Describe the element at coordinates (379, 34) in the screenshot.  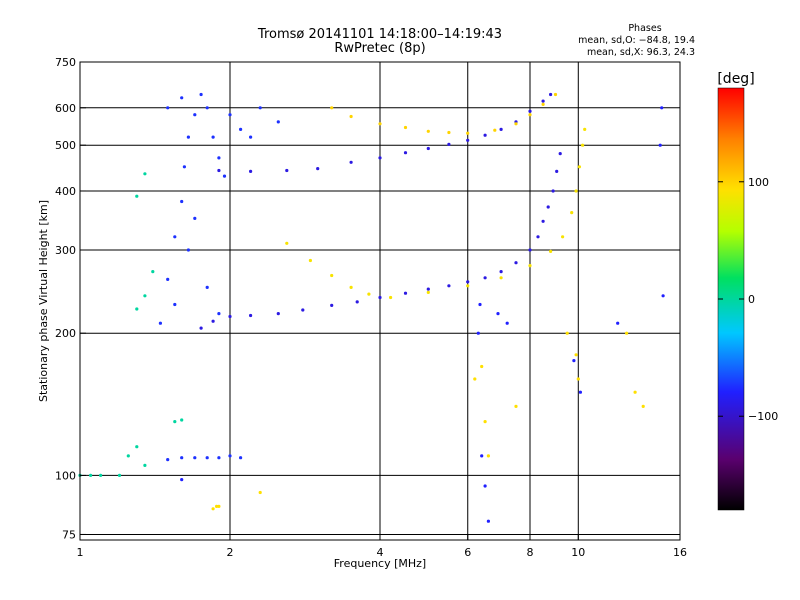
I see `chart-title: Tromsø 20141101 14:18:00–14:19:43` at that location.